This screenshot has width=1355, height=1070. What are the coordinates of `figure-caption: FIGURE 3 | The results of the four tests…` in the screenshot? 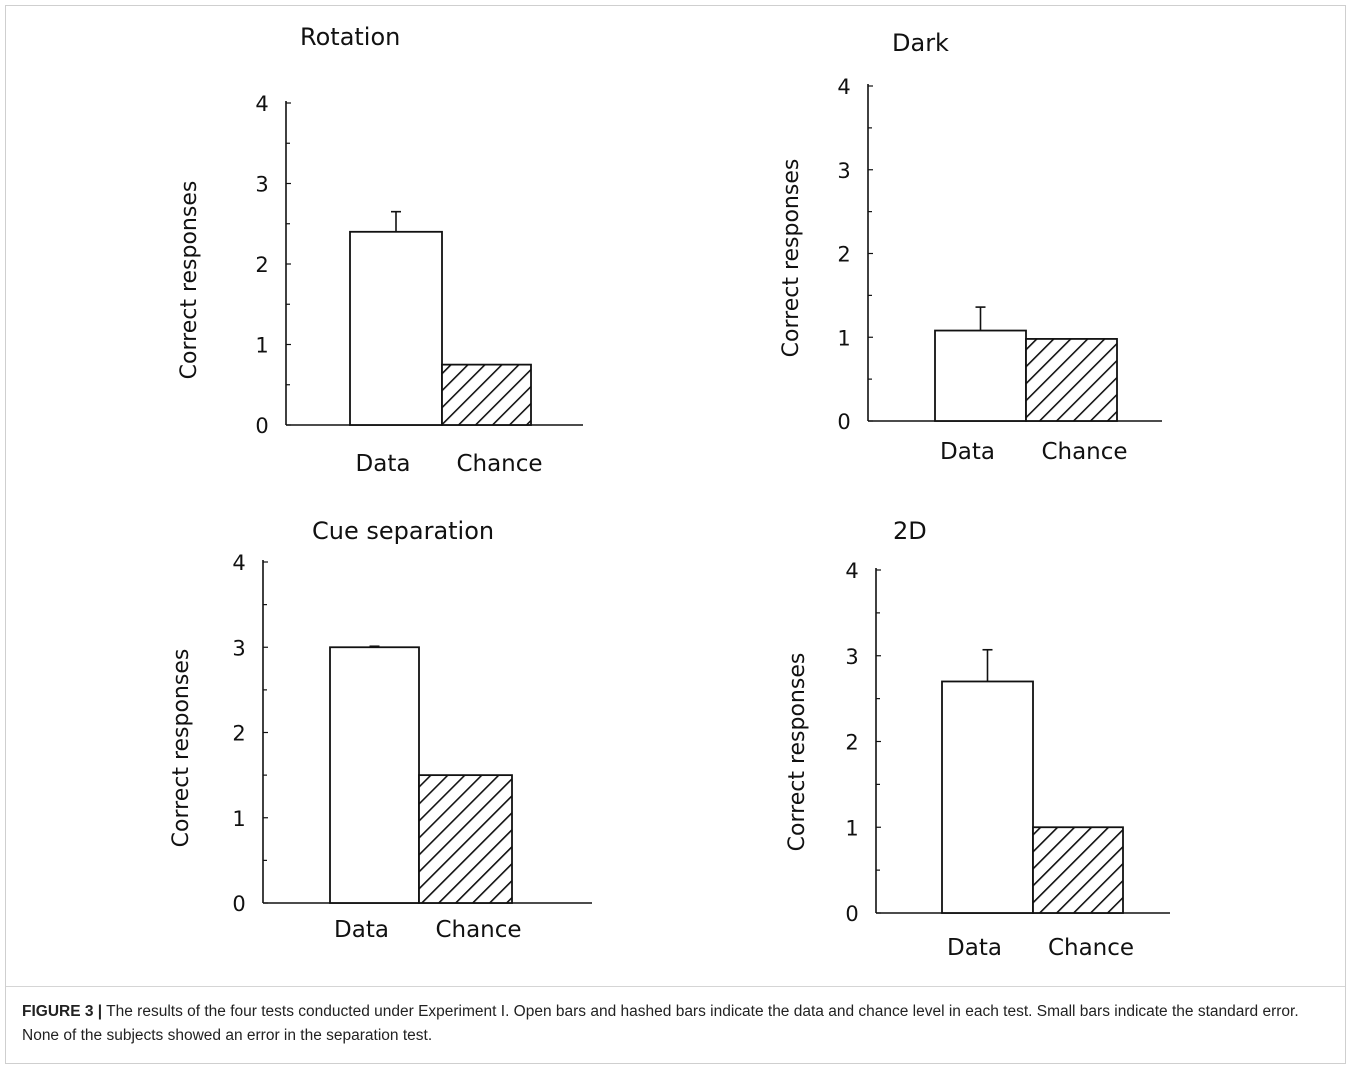 It's located at (677, 1024).